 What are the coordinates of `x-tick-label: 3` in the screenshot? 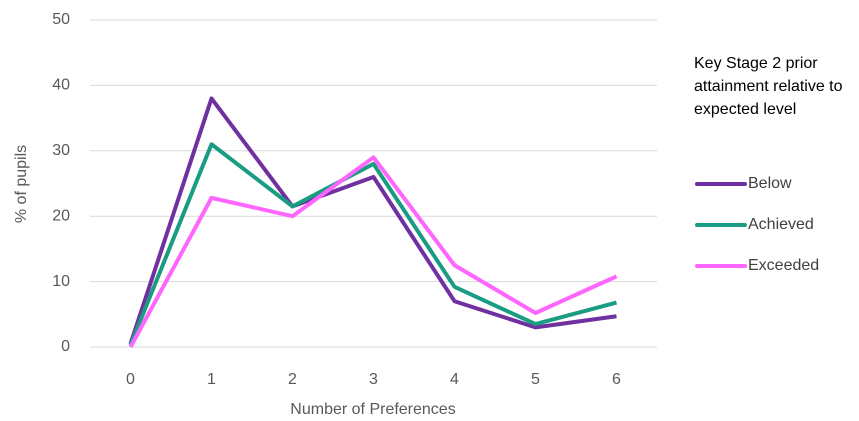 It's located at (373, 379).